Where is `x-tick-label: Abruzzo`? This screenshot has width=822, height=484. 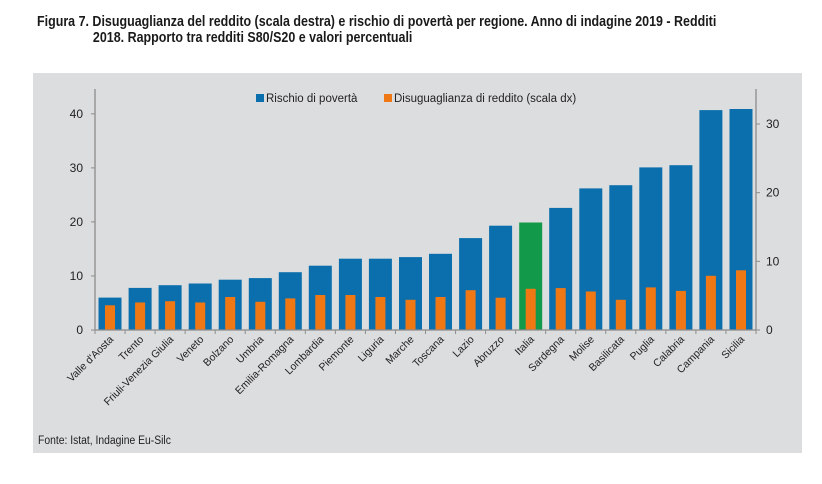 x-tick-label: Abruzzo is located at coordinates (489, 352).